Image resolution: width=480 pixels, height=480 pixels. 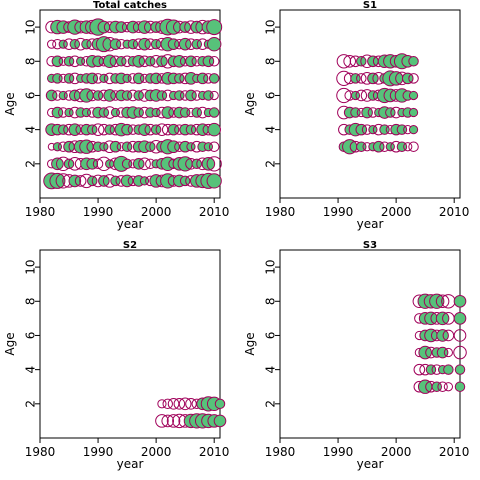 I want to click on panel-title: S1, so click(x=370, y=5).